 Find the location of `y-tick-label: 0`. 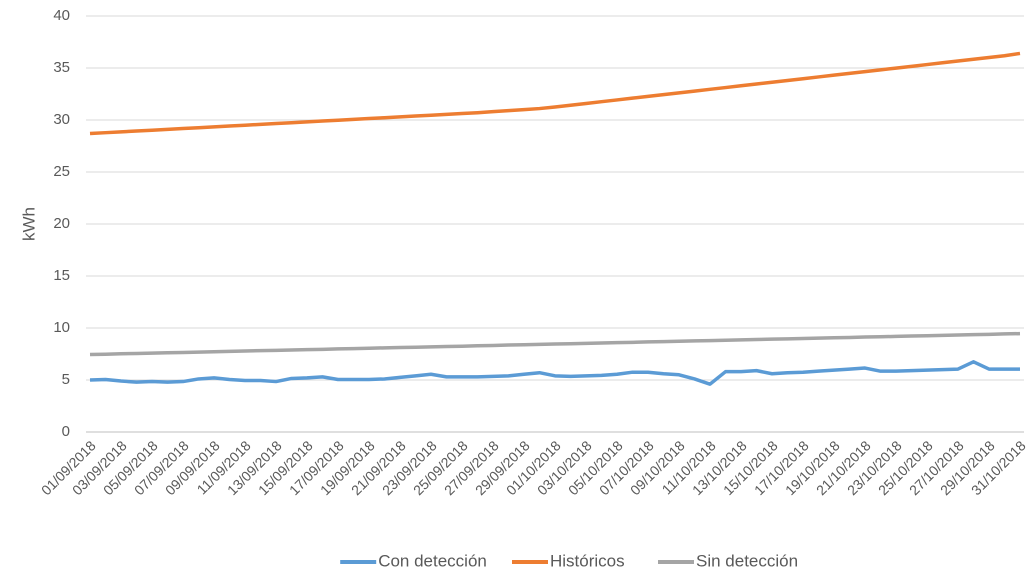

y-tick-label: 0 is located at coordinates (66, 431).